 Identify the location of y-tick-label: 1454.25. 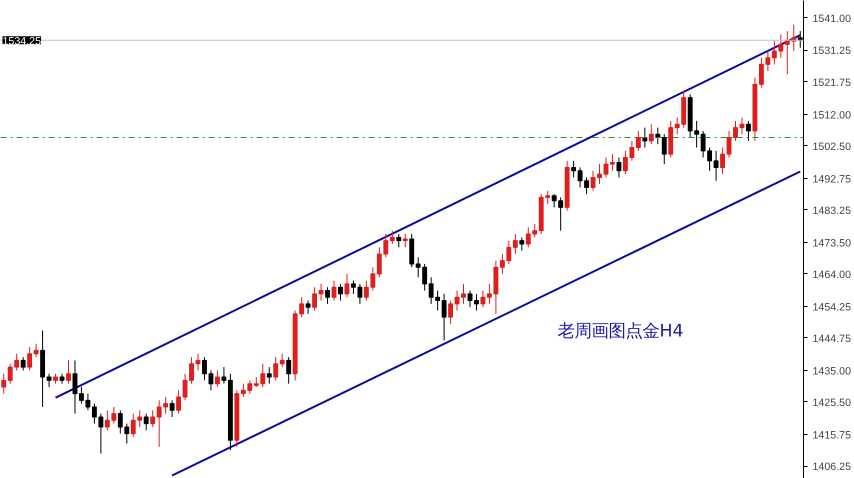
(832, 307).